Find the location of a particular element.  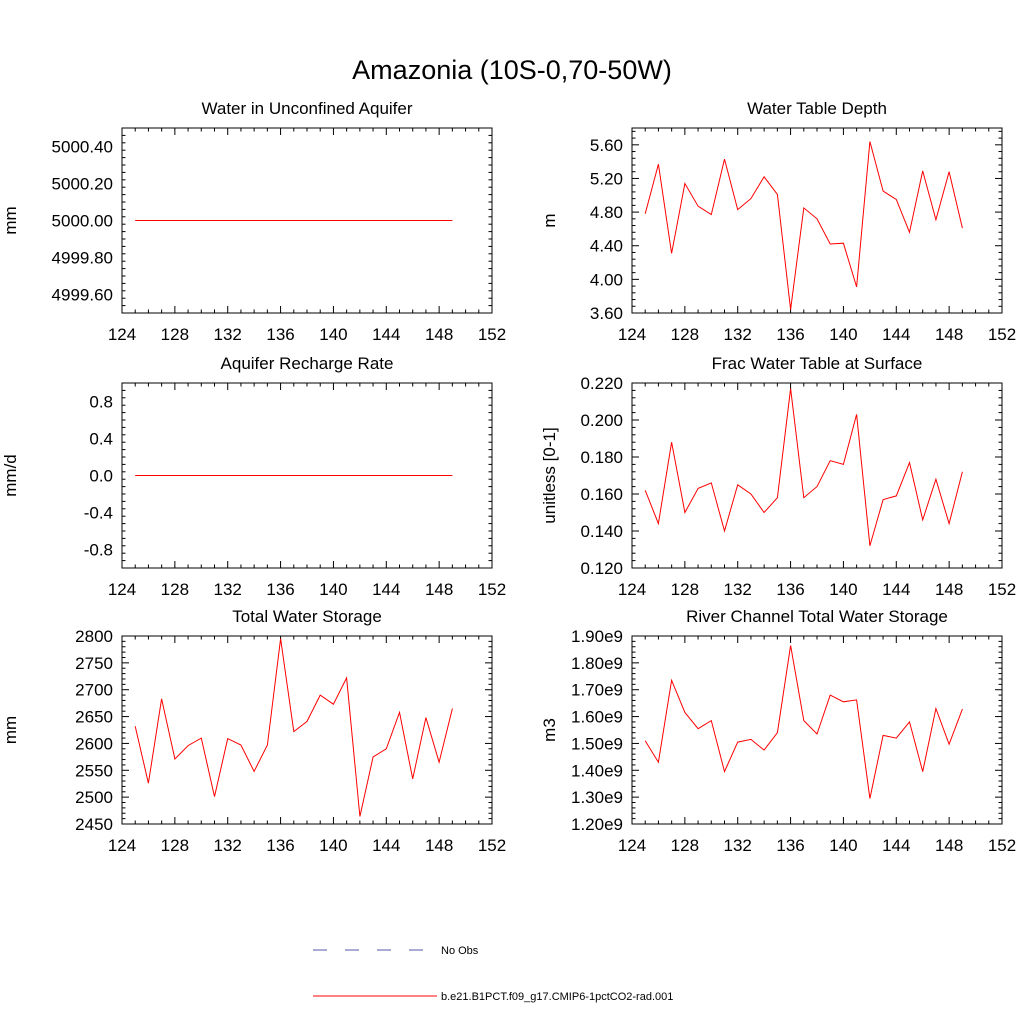

figure-title: Amazonia (10S-0,70-50W) is located at coordinates (512, 70).